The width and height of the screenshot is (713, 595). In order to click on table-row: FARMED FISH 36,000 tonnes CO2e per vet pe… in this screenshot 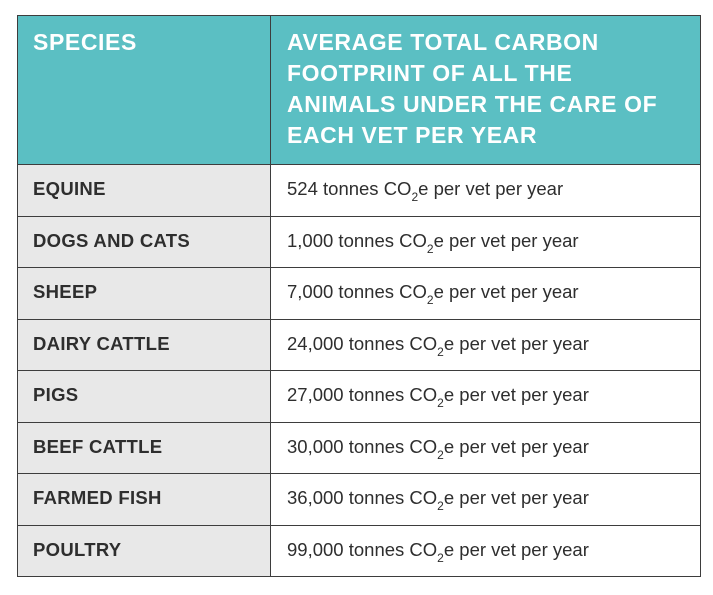, I will do `click(359, 499)`.